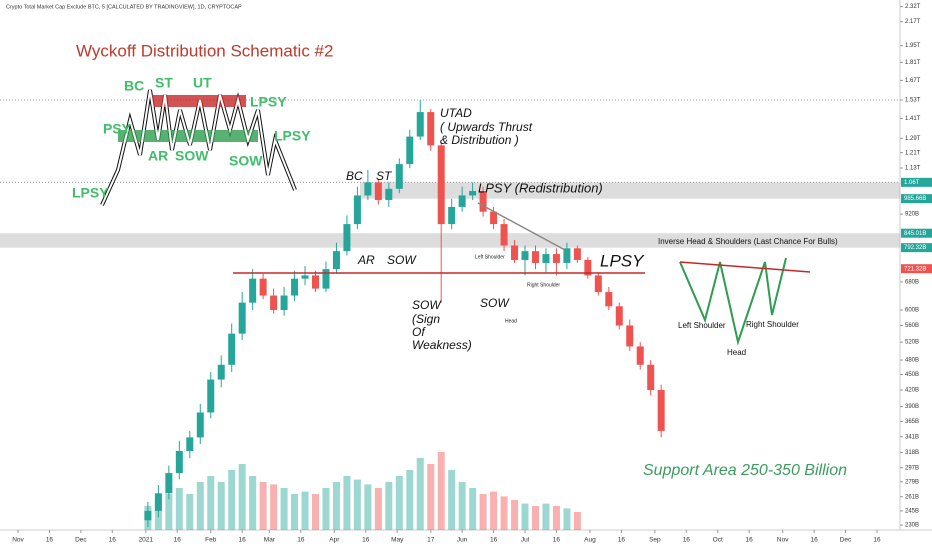  I want to click on x-tick-label: Jun, so click(462, 540).